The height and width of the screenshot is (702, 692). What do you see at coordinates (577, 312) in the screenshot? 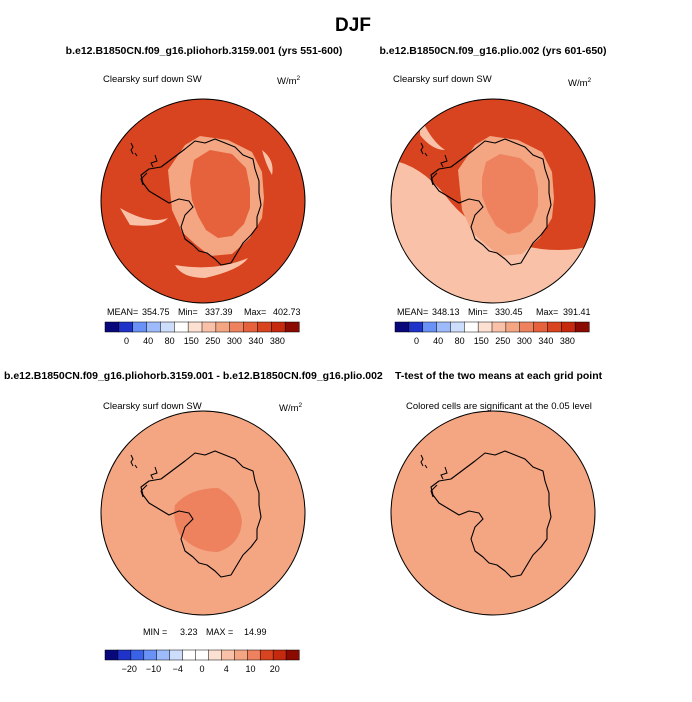
I see `max-value: 391.41` at bounding box center [577, 312].